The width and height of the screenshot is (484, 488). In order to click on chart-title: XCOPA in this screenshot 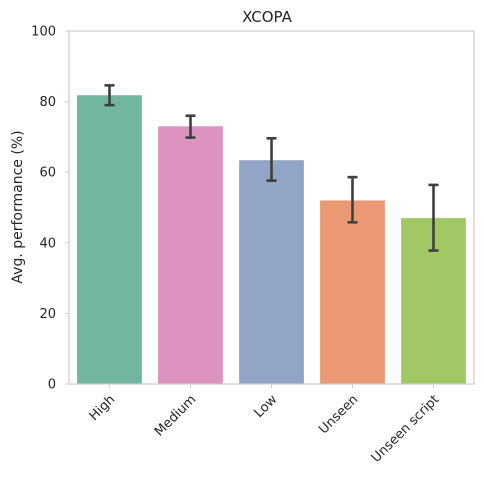, I will do `click(267, 17)`.